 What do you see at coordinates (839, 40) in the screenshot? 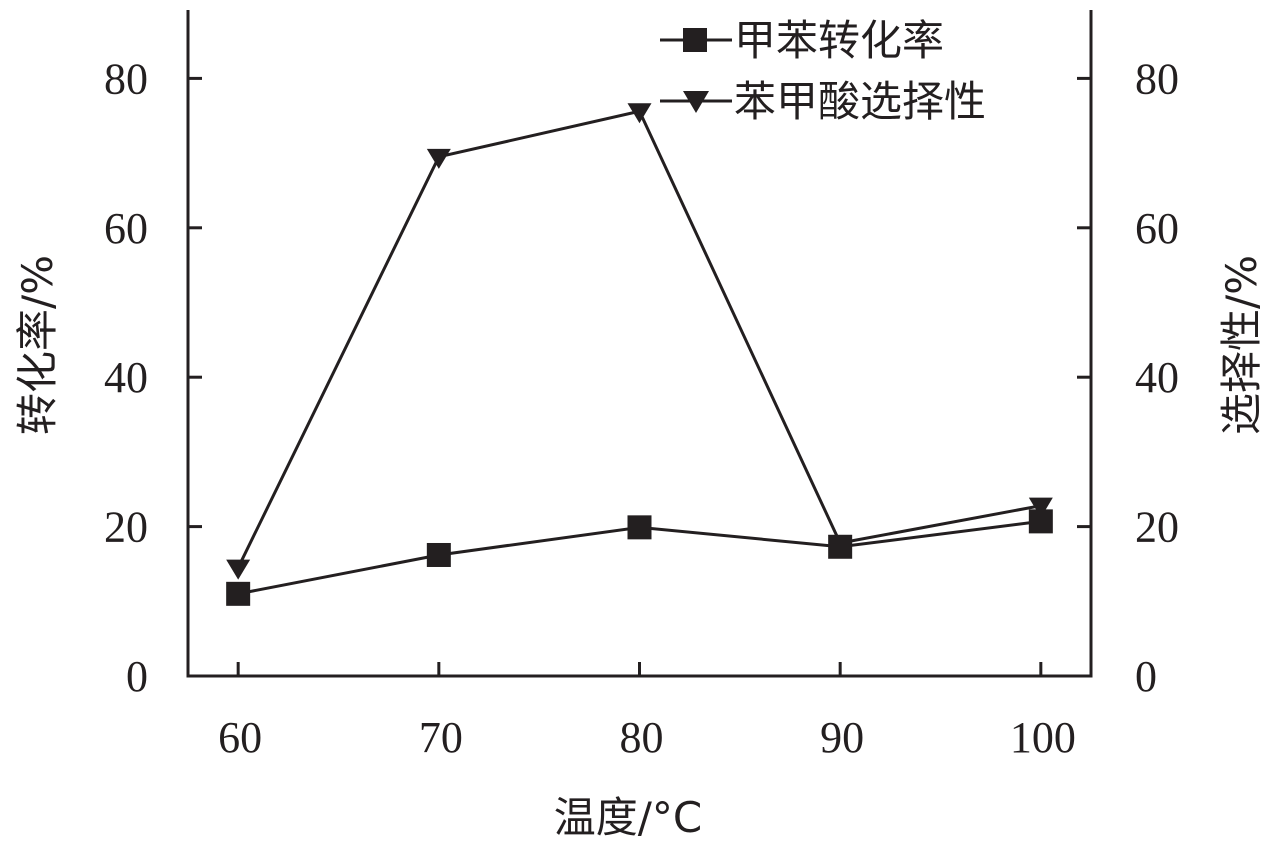
I see `legend-label-conversion: 甲苯转化率` at bounding box center [839, 40].